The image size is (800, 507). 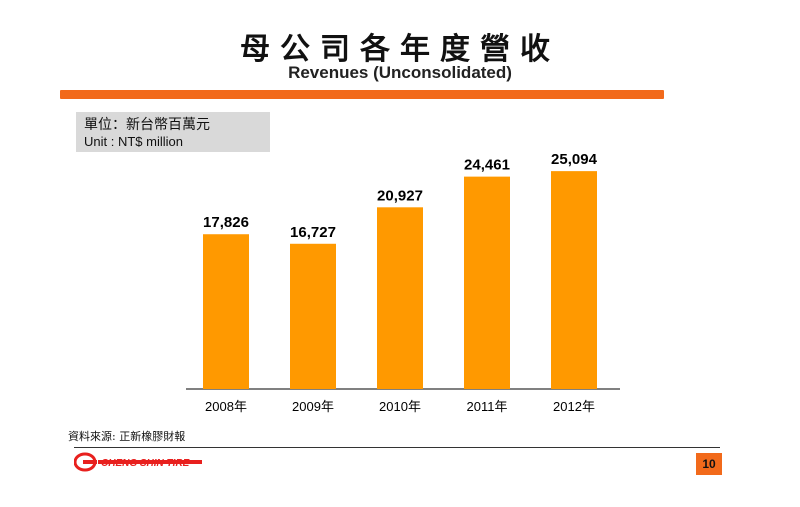 I want to click on footer-rule, so click(x=397, y=447).